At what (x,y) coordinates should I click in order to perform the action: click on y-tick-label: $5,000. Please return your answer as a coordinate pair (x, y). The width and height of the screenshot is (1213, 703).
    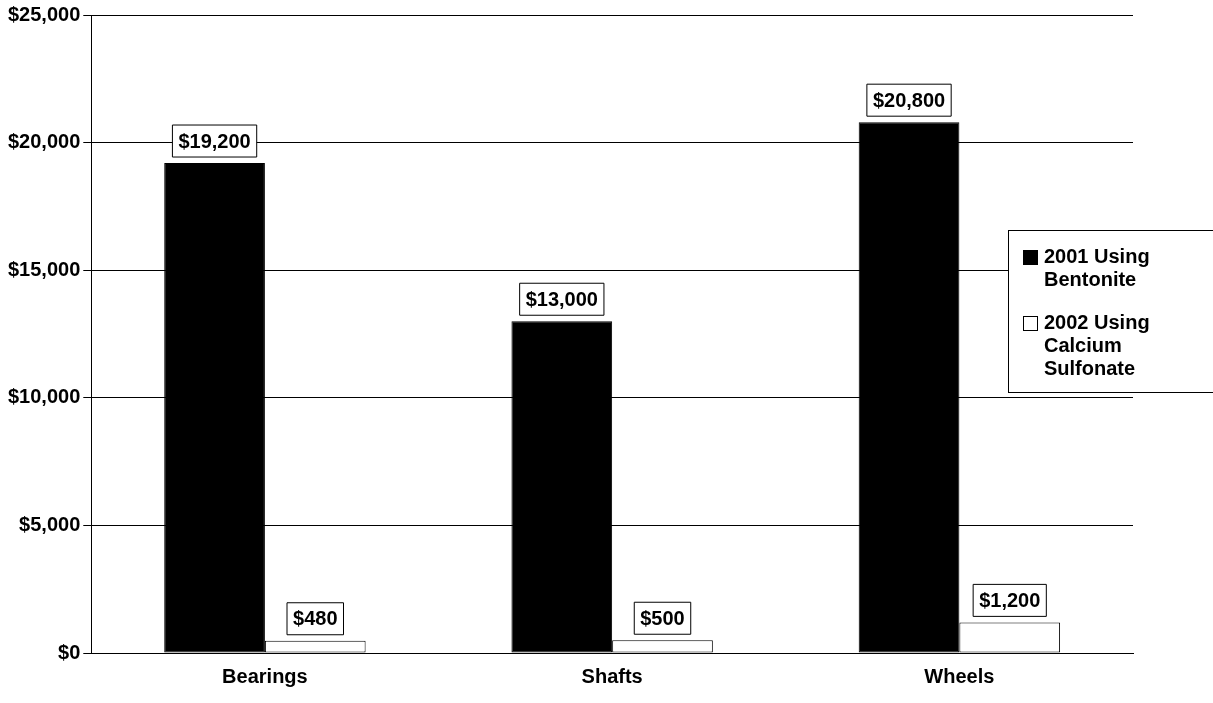
    Looking at the image, I should click on (50, 523).